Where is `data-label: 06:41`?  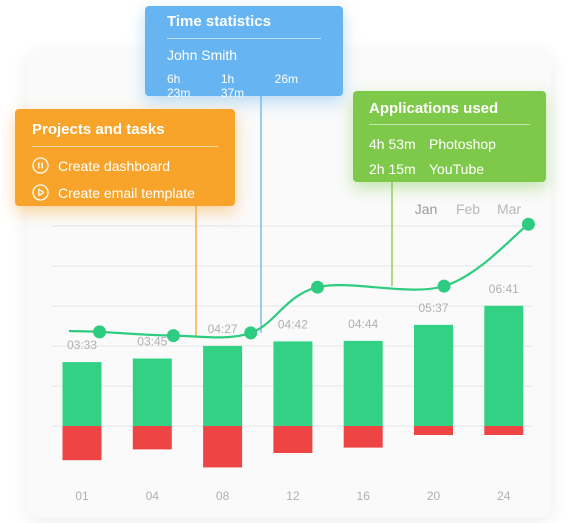 data-label: 06:41 is located at coordinates (504, 289).